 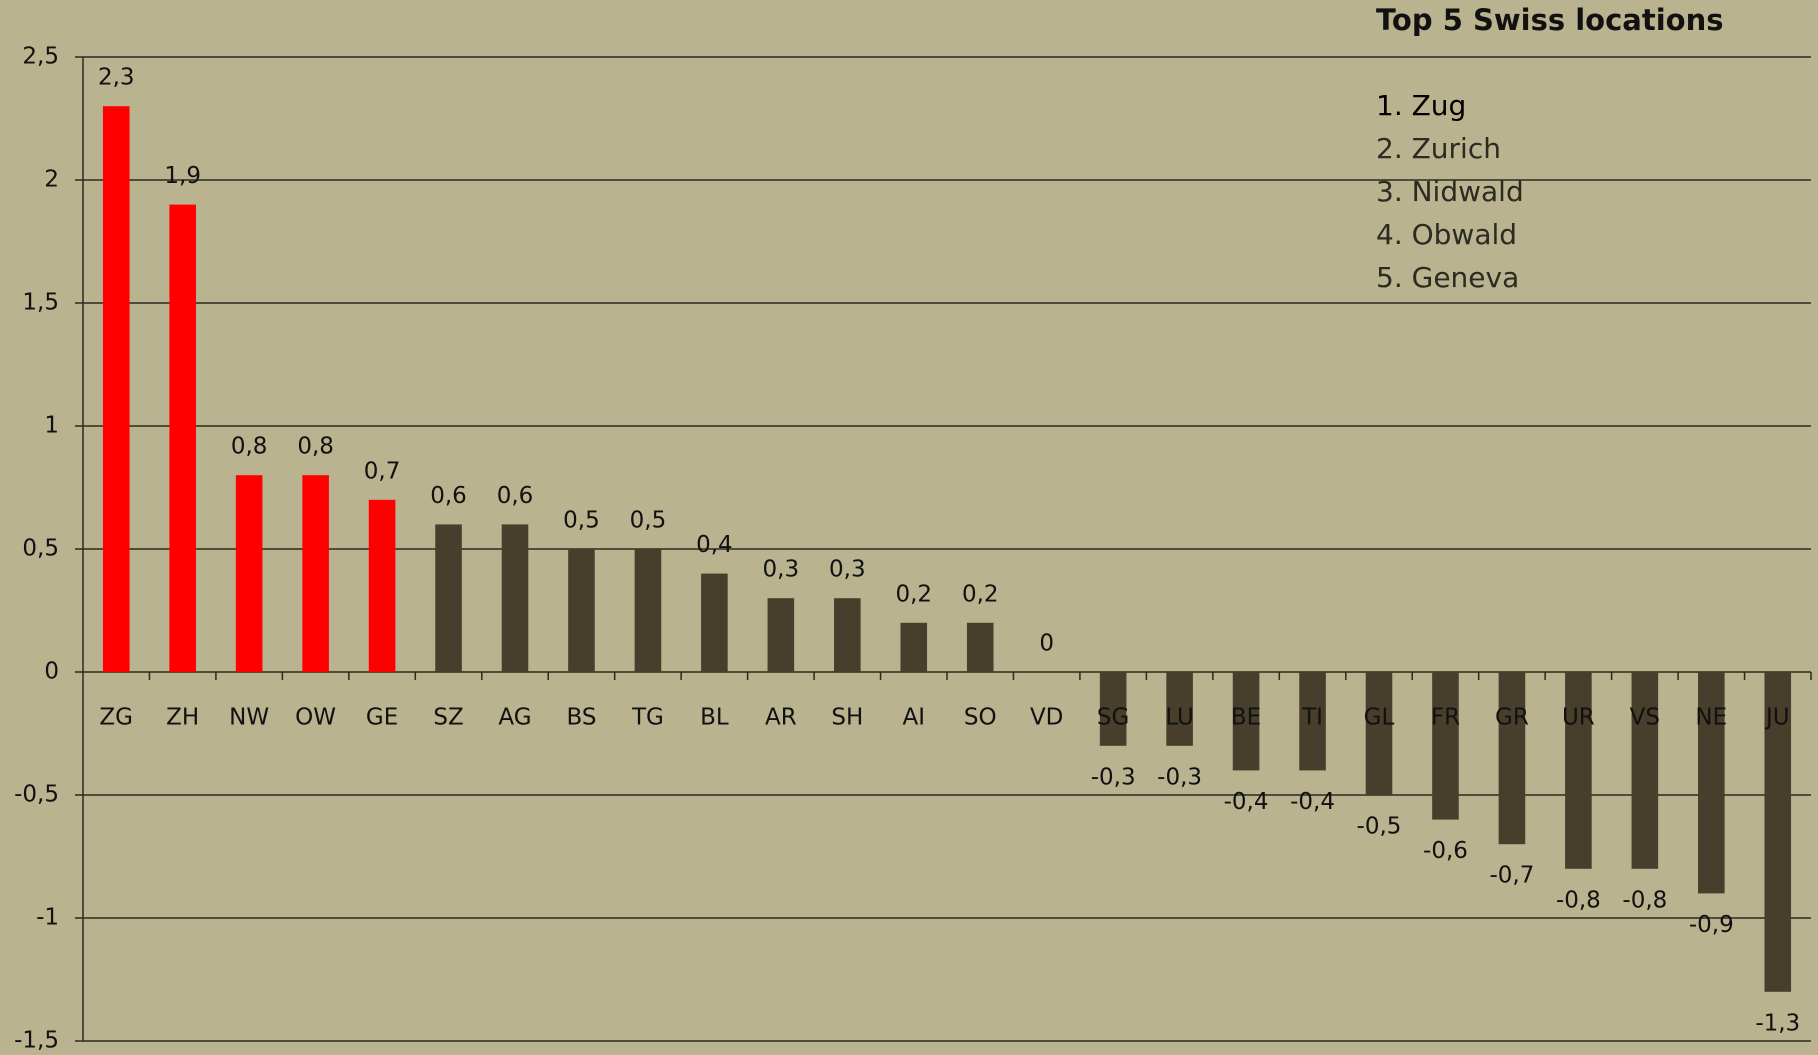 What do you see at coordinates (182, 176) in the screenshot?
I see `data-label: 1,9` at bounding box center [182, 176].